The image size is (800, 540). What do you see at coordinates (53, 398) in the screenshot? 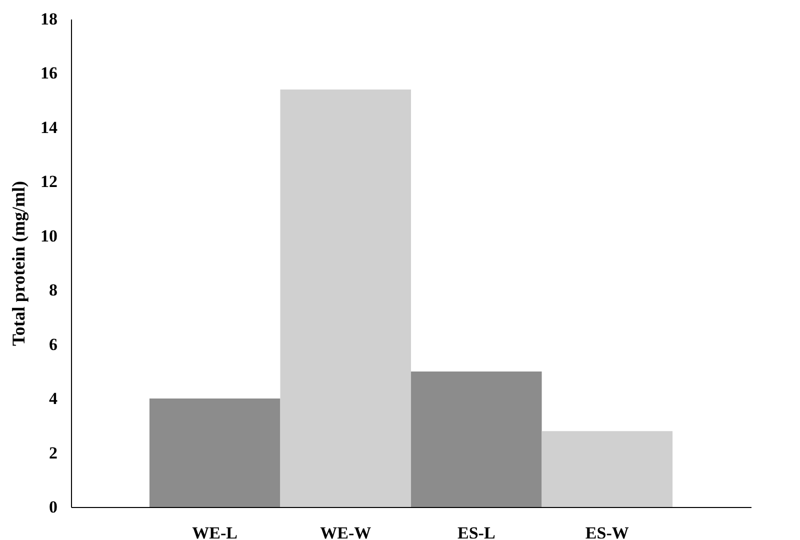
I see `y-tick-label: 4` at bounding box center [53, 398].